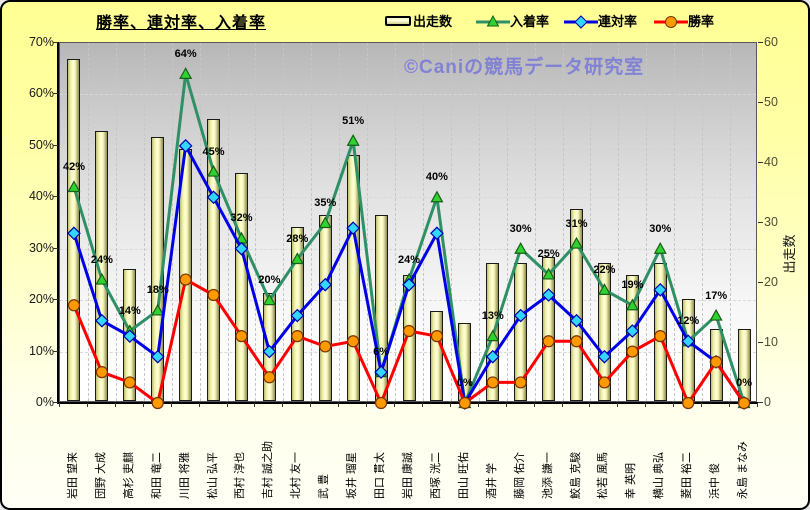  I want to click on data-label: 31%, so click(576, 223).